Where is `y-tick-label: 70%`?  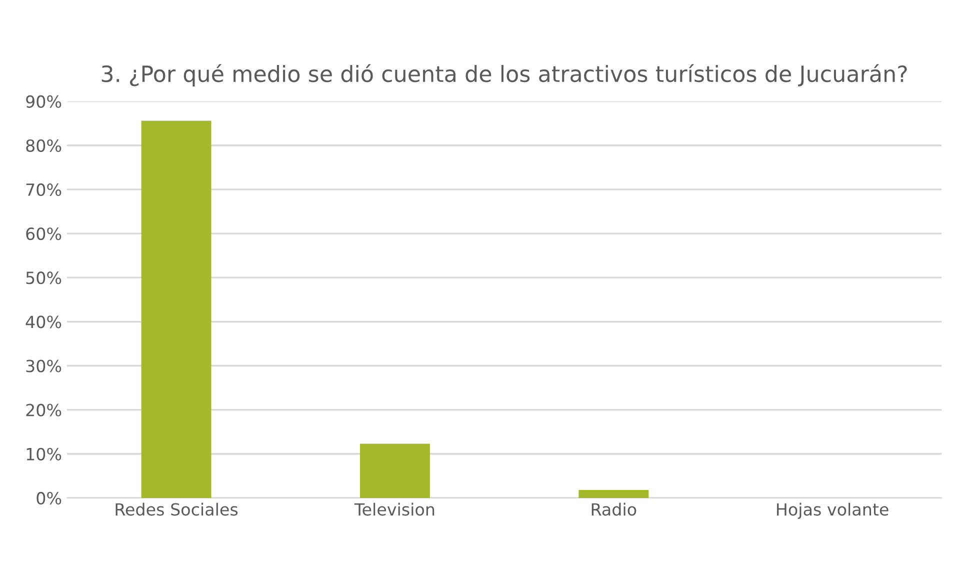 y-tick-label: 70% is located at coordinates (44, 189).